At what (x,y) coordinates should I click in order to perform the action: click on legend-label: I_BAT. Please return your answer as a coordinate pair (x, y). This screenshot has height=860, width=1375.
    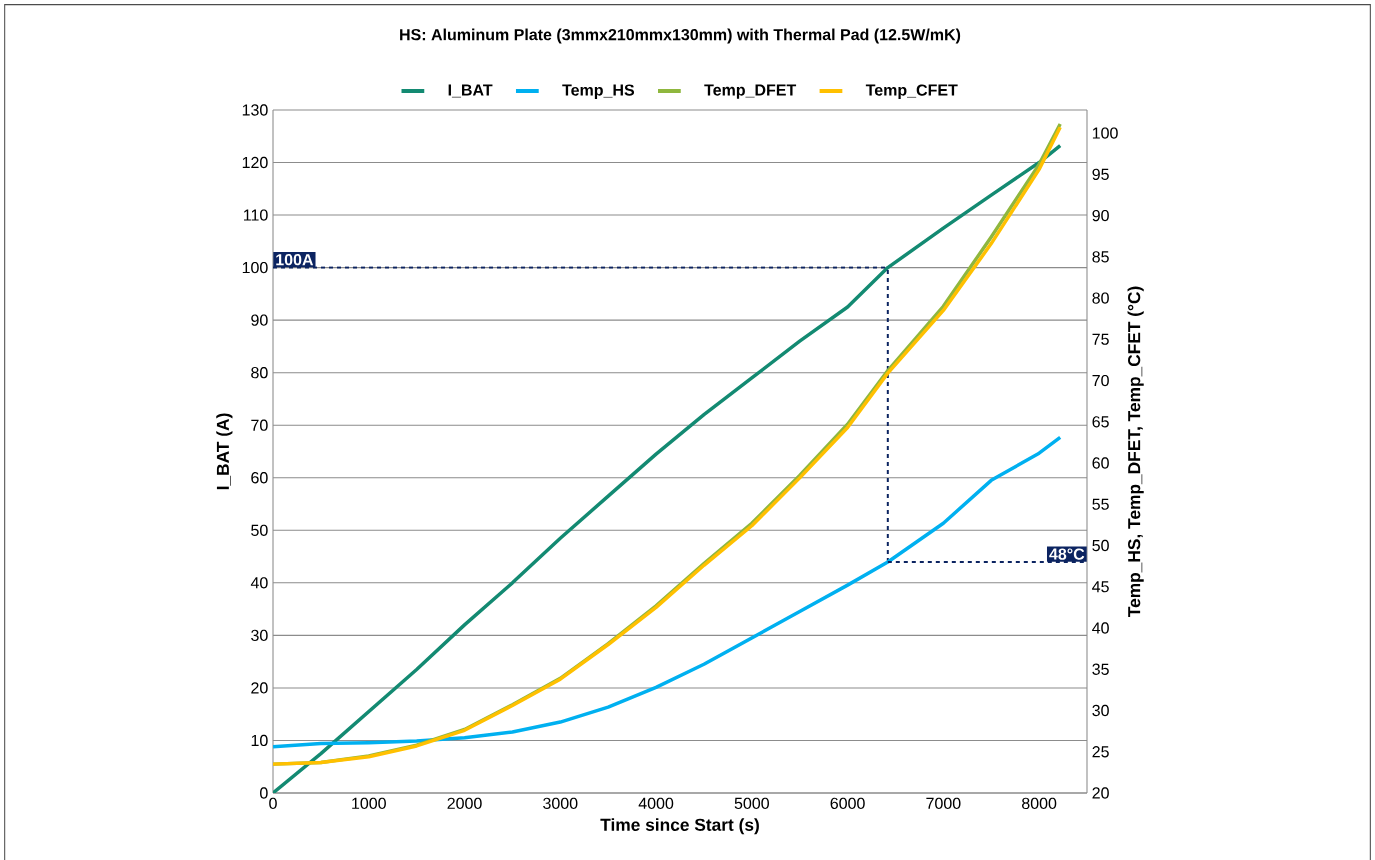
    Looking at the image, I should click on (470, 91).